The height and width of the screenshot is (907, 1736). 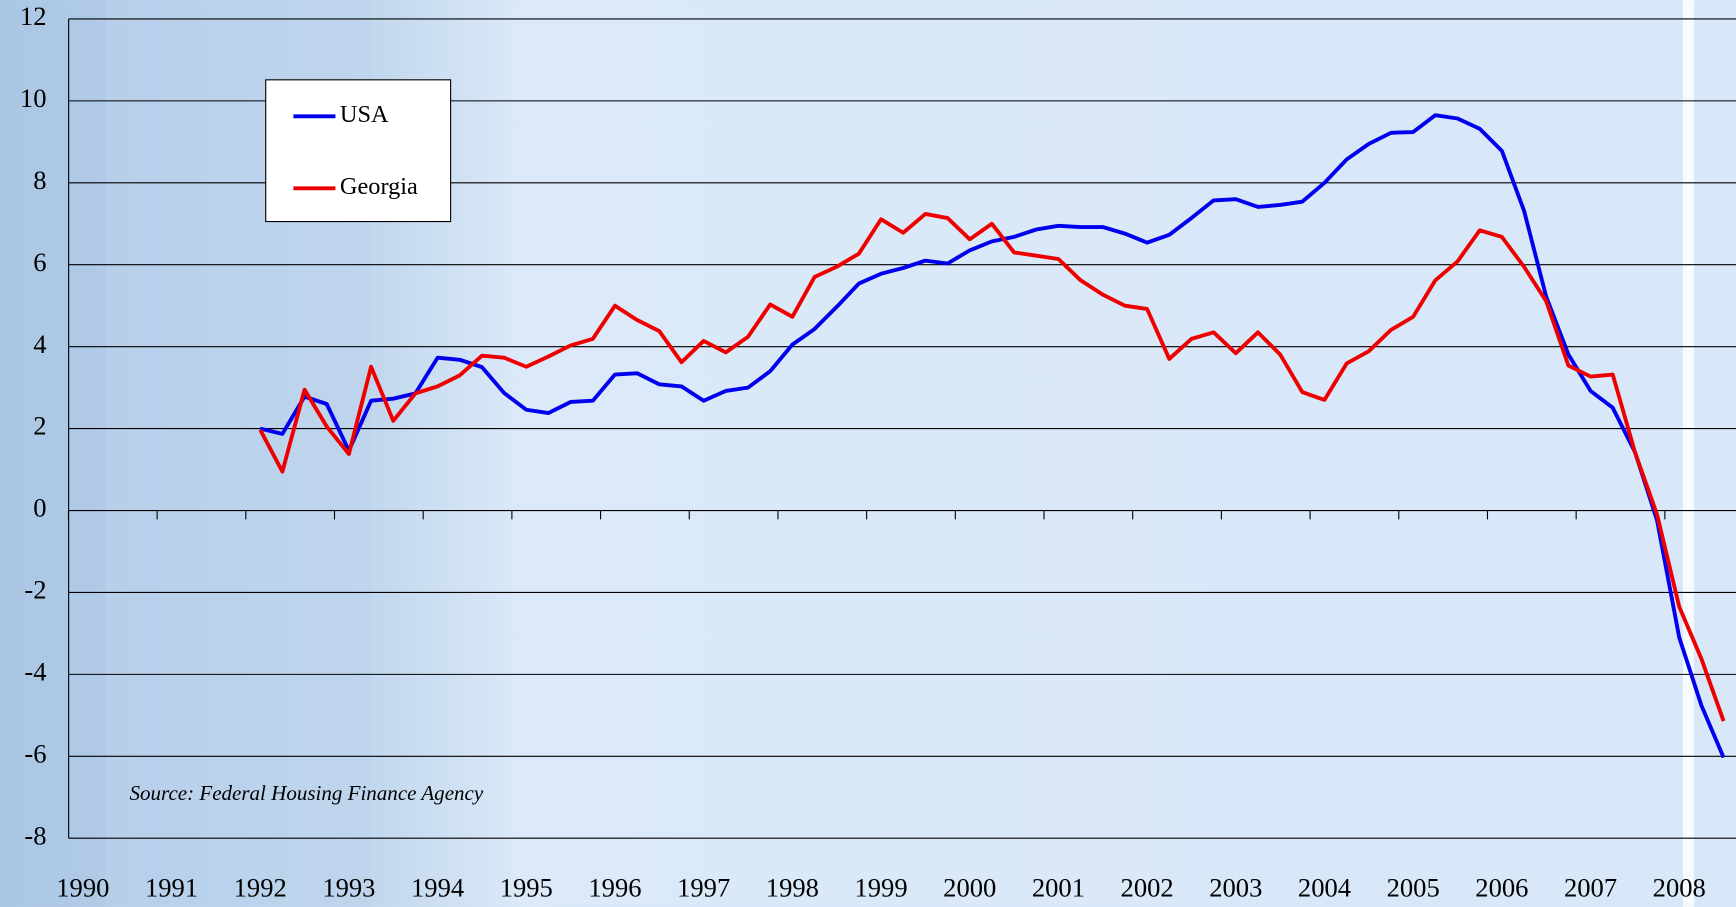 I want to click on x-tick-label: 1992, so click(x=260, y=887).